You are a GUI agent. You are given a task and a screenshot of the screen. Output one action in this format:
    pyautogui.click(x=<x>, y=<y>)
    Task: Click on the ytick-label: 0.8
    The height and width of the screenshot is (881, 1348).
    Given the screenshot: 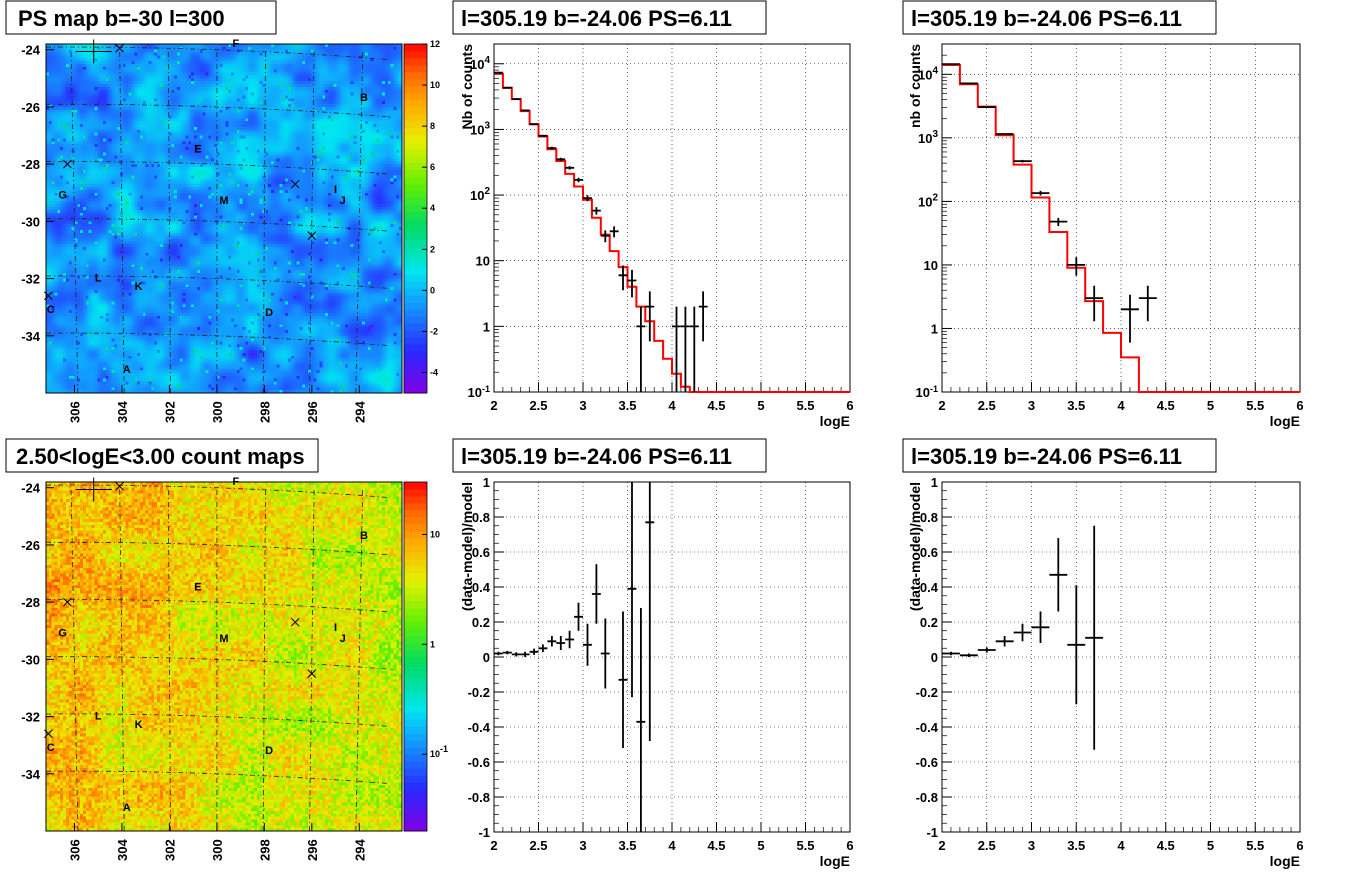 What is the action you would take?
    pyautogui.click(x=481, y=517)
    